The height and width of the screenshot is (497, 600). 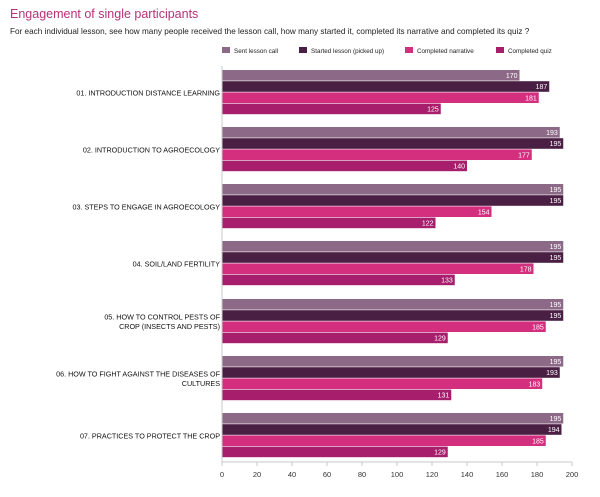 I want to click on x-tick-label: 60, so click(x=327, y=474).